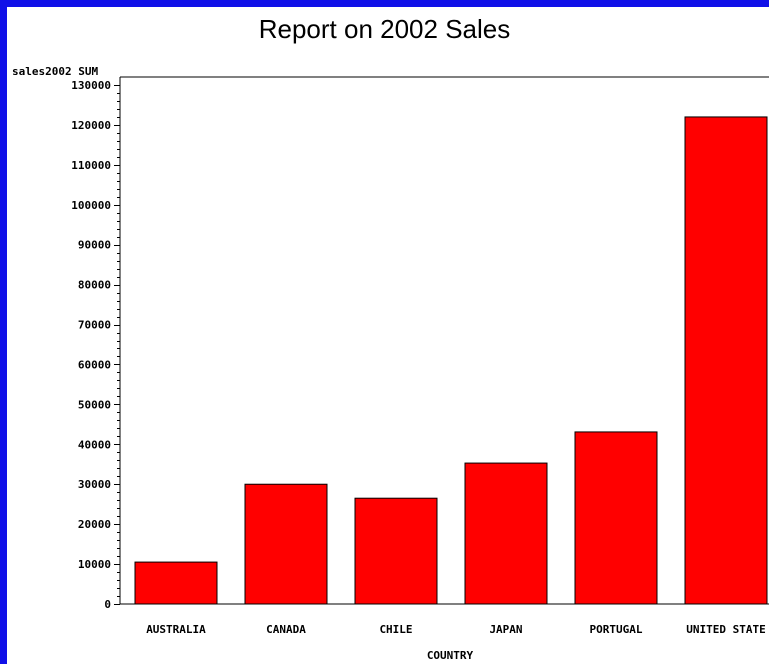  Describe the element at coordinates (94, 285) in the screenshot. I see `y-tick-label: 80000` at that location.